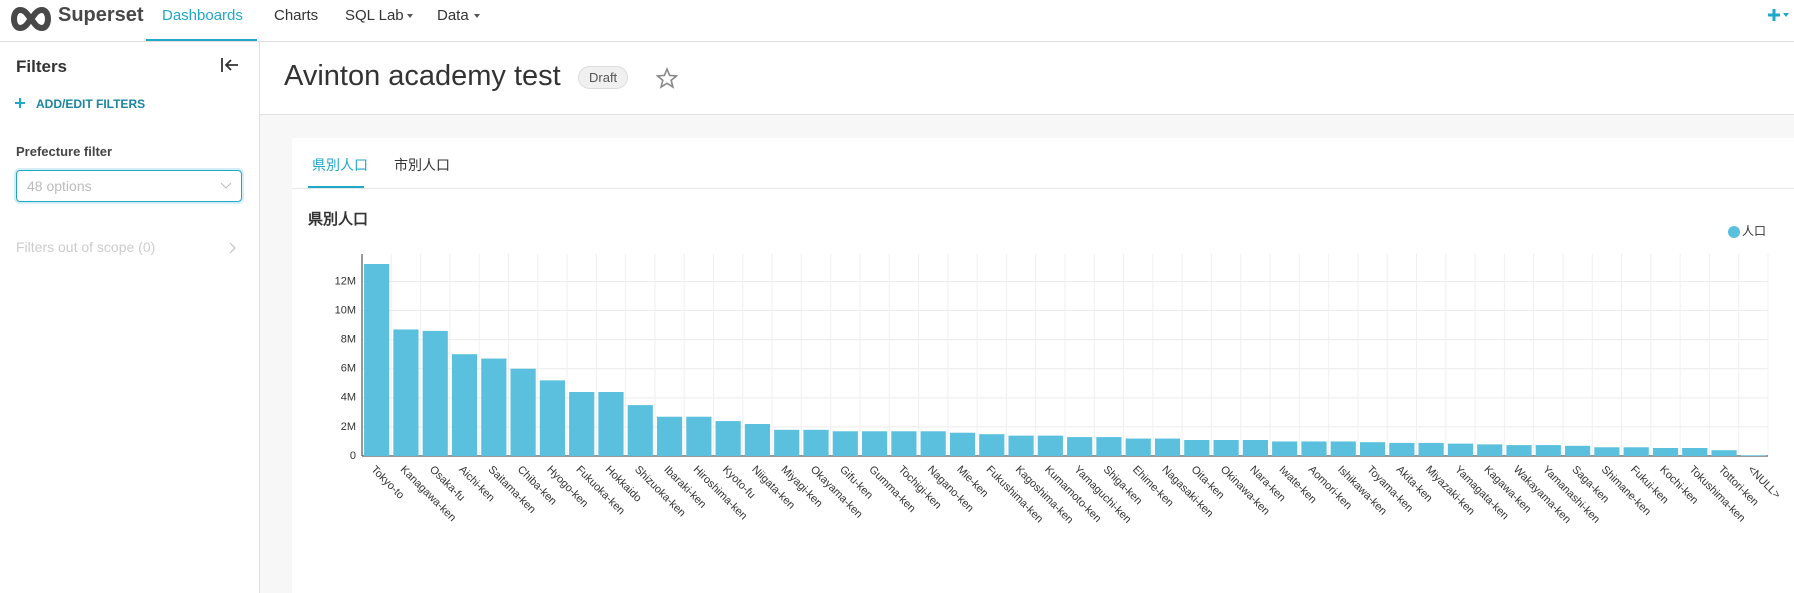  What do you see at coordinates (232, 248) in the screenshot?
I see `chevron` at bounding box center [232, 248].